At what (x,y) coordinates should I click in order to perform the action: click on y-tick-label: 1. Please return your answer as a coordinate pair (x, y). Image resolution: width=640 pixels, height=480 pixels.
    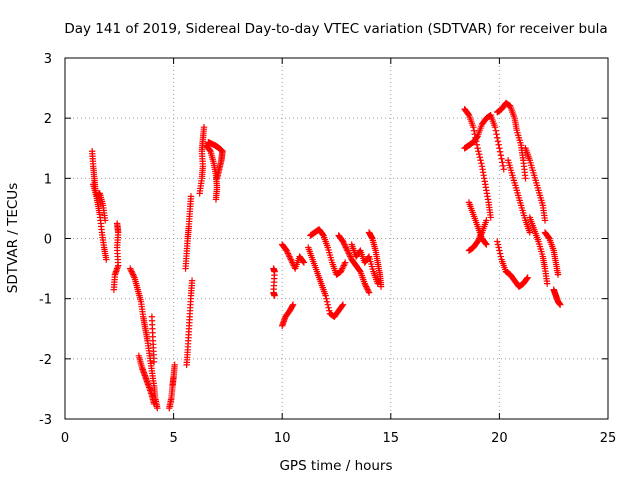
    Looking at the image, I should click on (48, 179).